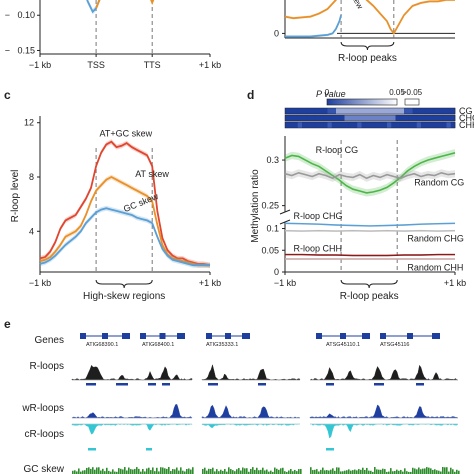 This screenshot has height=474, width=474. I want to click on track-label: Genes, so click(49, 340).